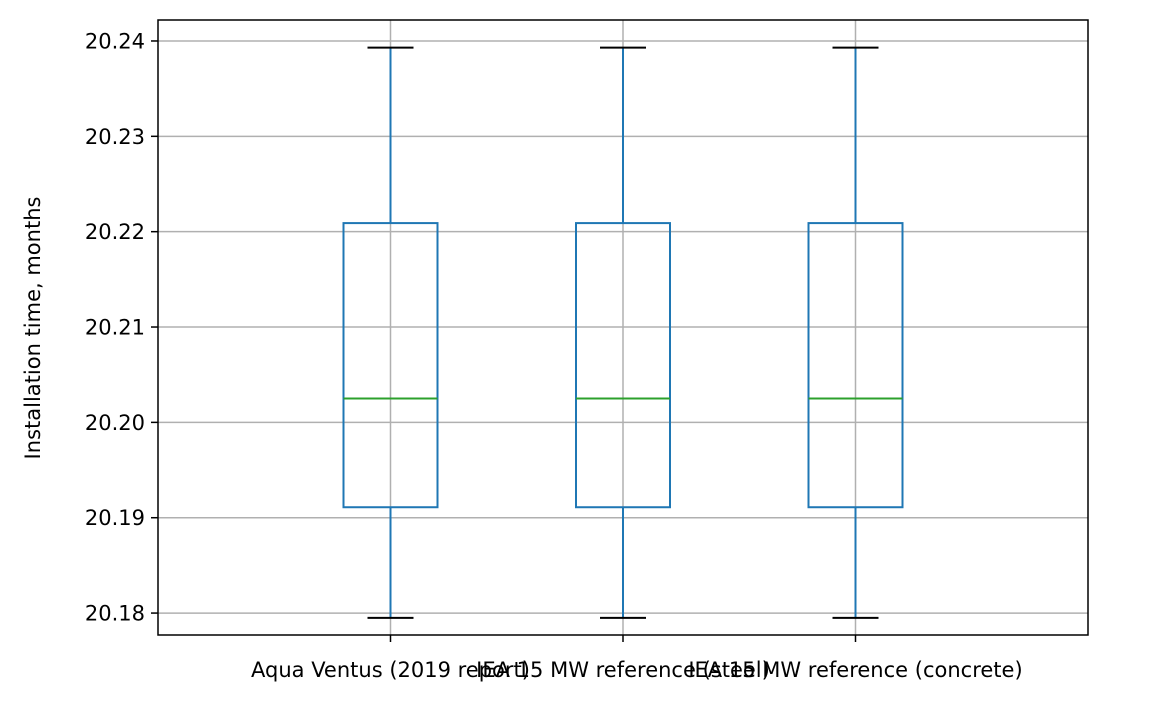  I want to click on x-tick-label: IEA 15 MW reference (concrete), so click(855, 670).